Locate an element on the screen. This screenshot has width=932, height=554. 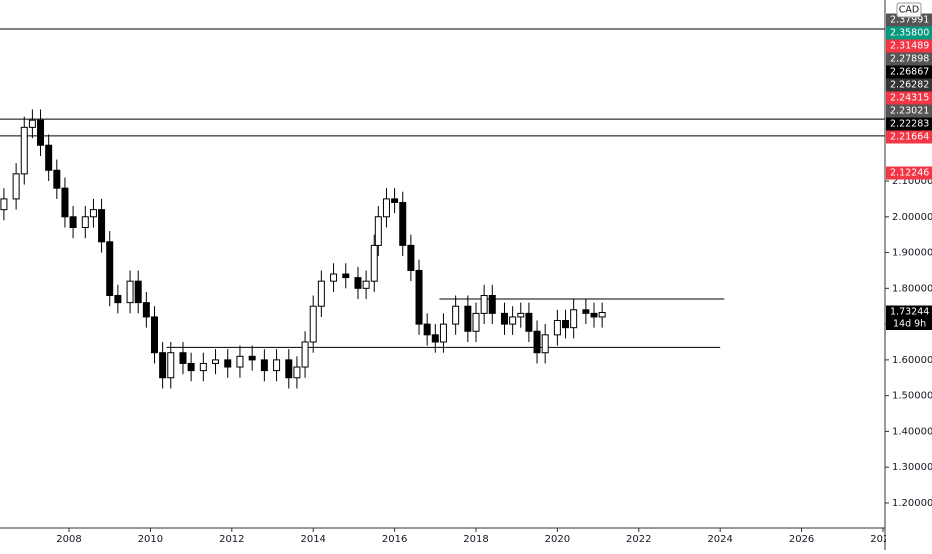
price-label: 2.24315 is located at coordinates (909, 98).